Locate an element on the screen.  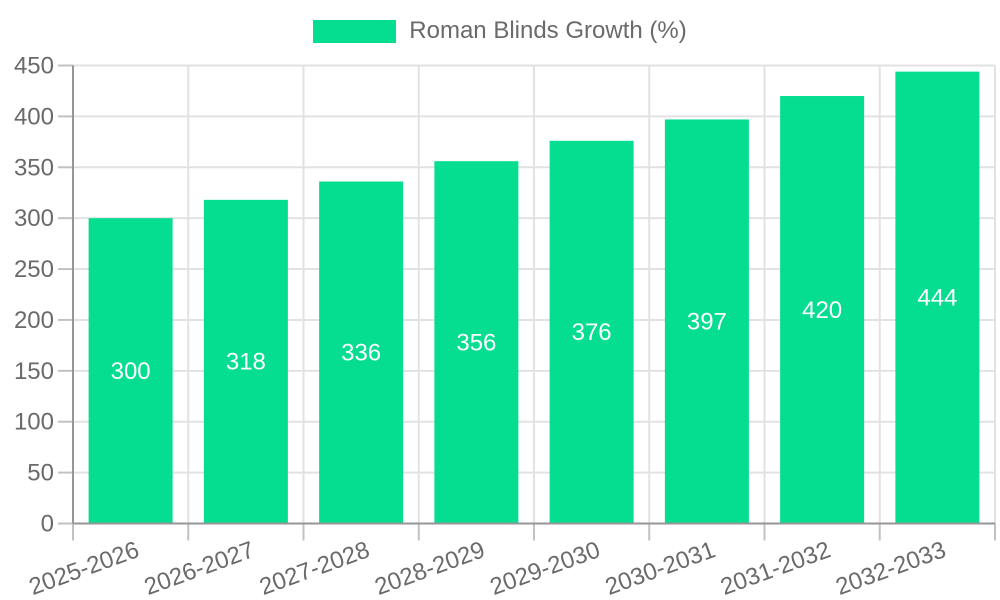
bar-value-label: 444 is located at coordinates (937, 298).